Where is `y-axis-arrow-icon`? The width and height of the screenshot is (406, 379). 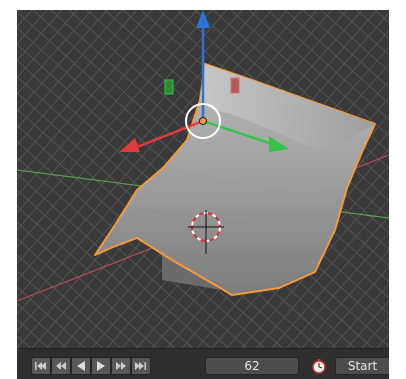 y-axis-arrow-icon is located at coordinates (279, 144).